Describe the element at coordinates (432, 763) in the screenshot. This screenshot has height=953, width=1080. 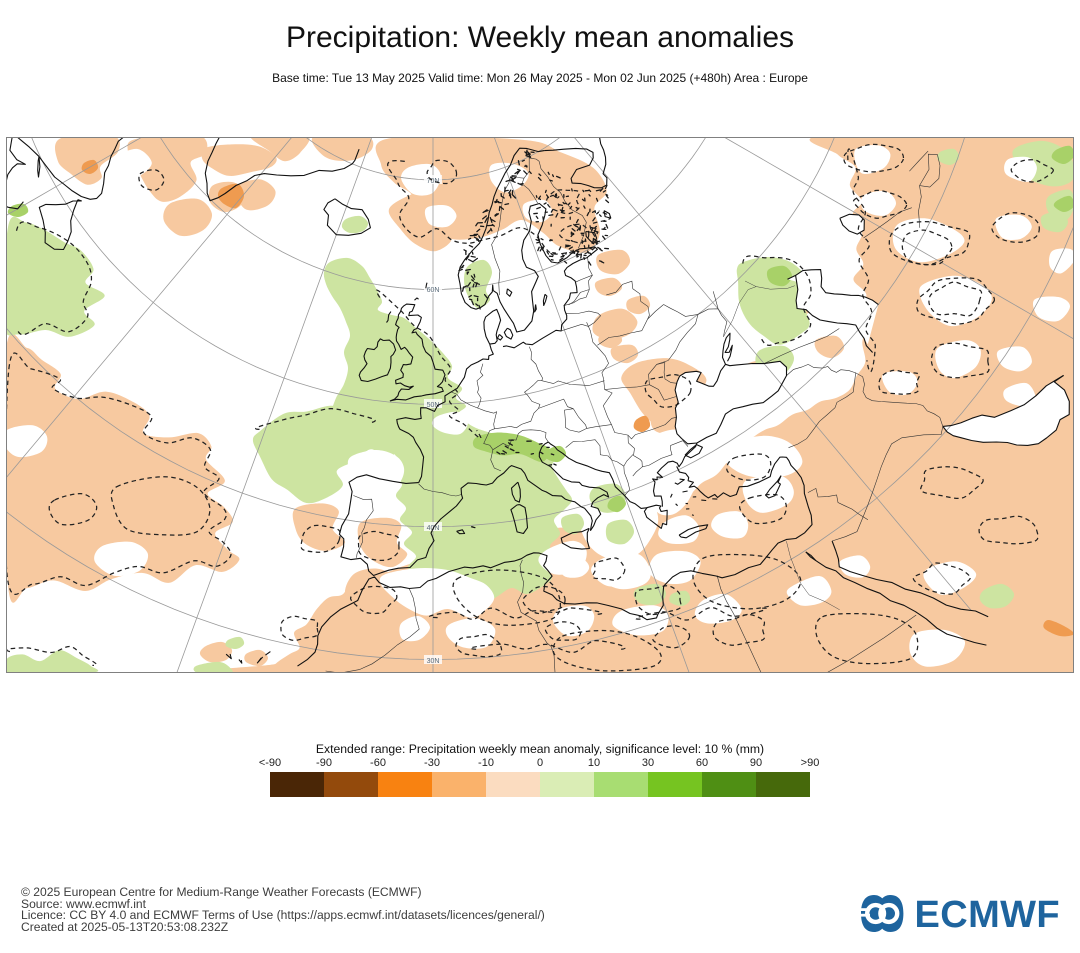
I see `svg-text: -30` at that location.